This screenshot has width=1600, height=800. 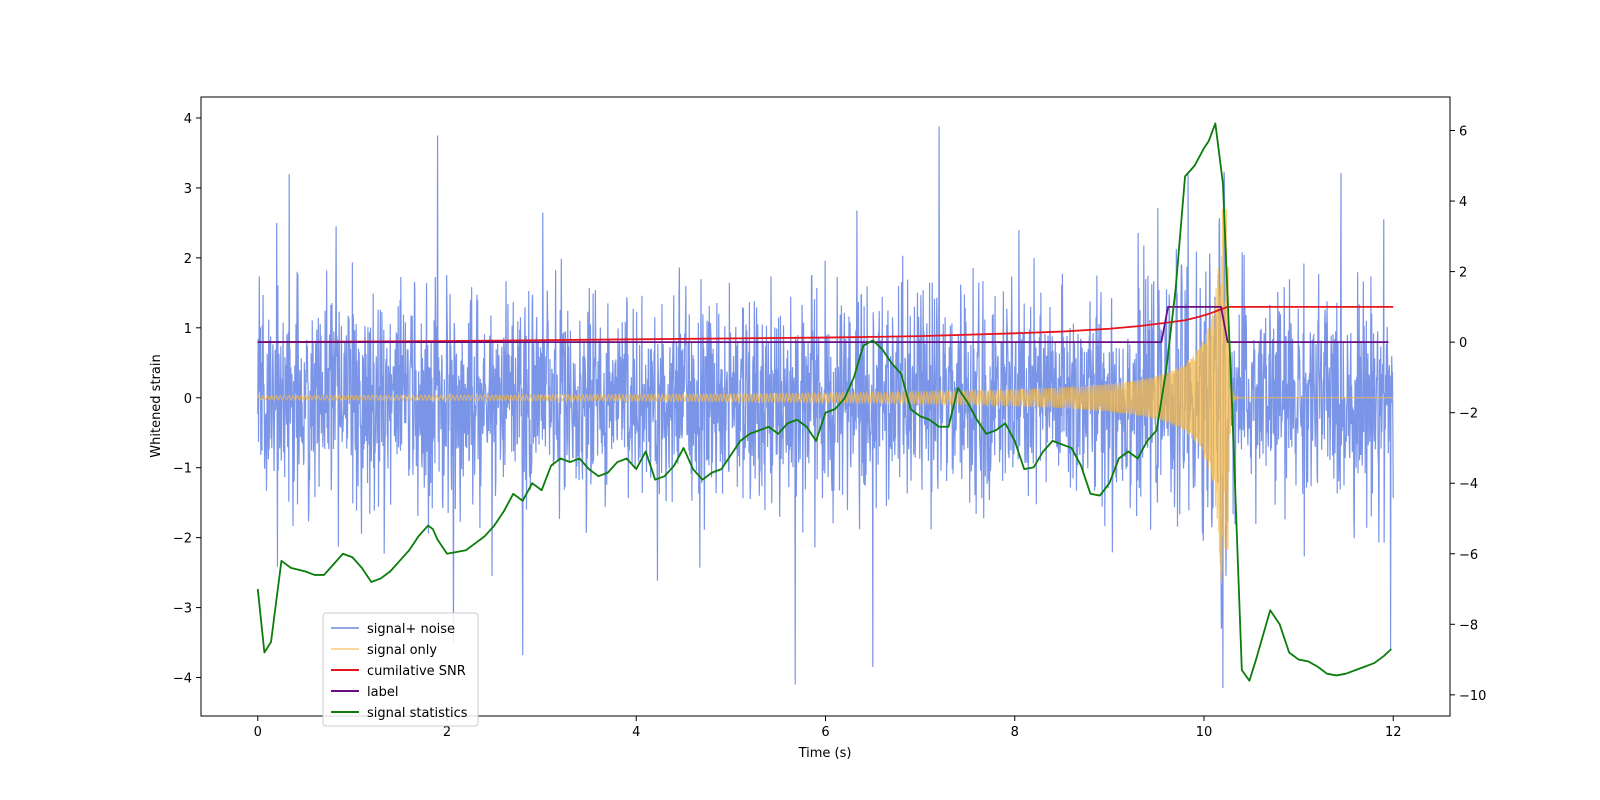 I want to click on y-tick-label: −3, so click(x=182, y=609).